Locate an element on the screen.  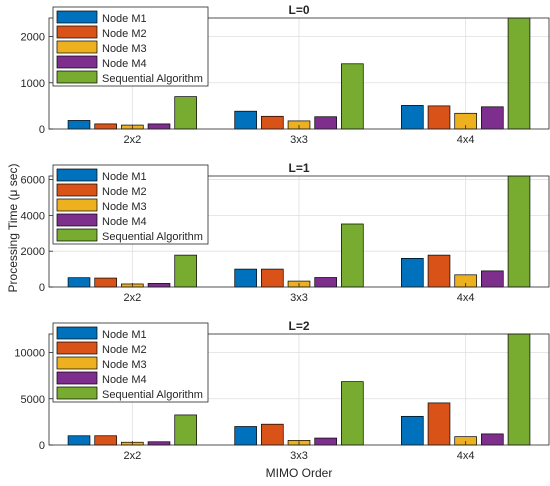
y-tick-label: 1000 is located at coordinates (33, 84).